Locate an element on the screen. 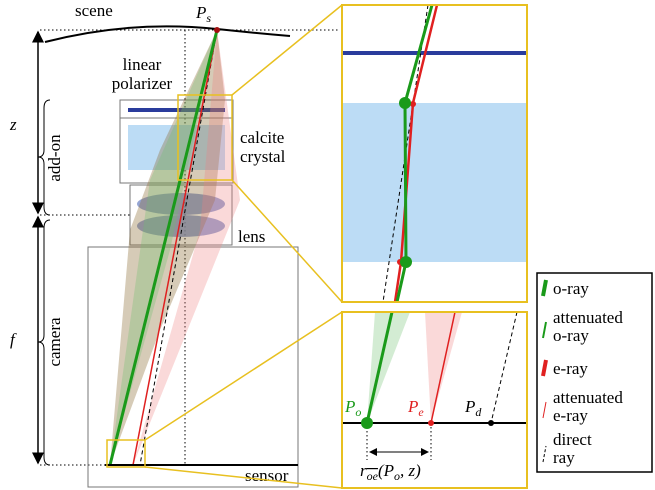 Image resolution: width=655 pixels, height=490 pixels. legend-box is located at coordinates (594, 372).